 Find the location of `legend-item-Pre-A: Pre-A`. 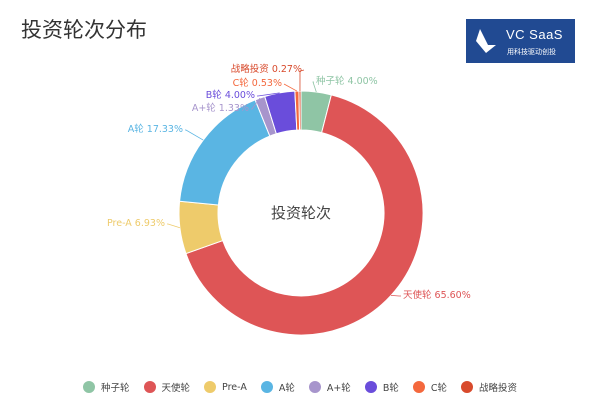

legend-item-Pre-A: Pre-A is located at coordinates (225, 387).